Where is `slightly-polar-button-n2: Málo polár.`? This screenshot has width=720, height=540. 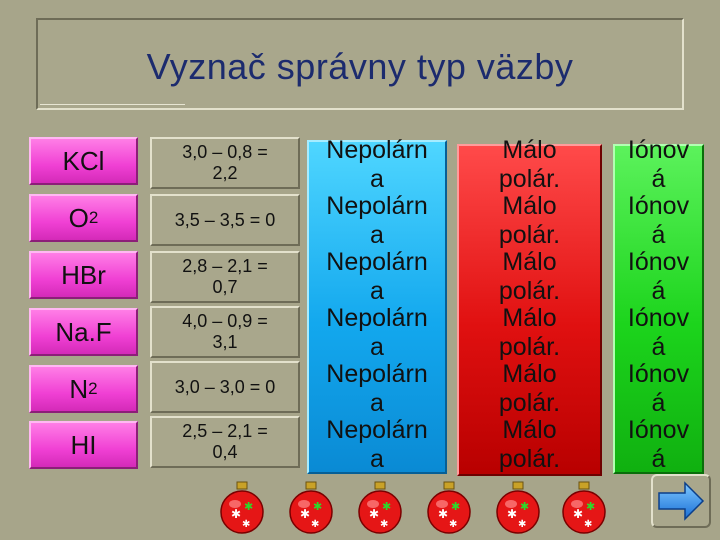 slightly-polar-button-n2: Málo polár. is located at coordinates (529, 389).